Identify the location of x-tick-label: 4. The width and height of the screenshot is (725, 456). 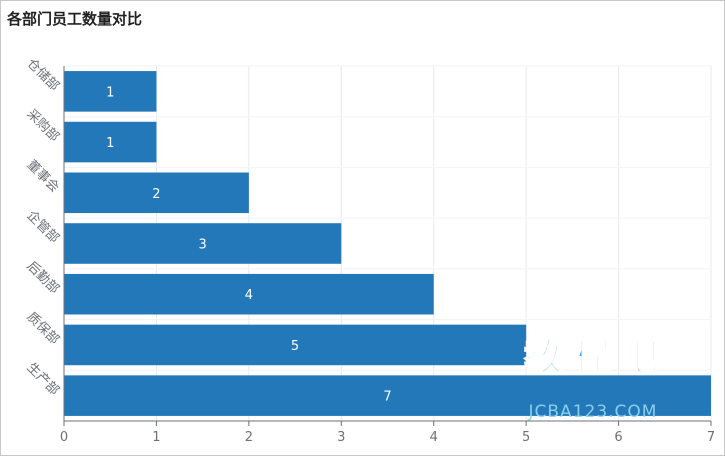
(434, 437).